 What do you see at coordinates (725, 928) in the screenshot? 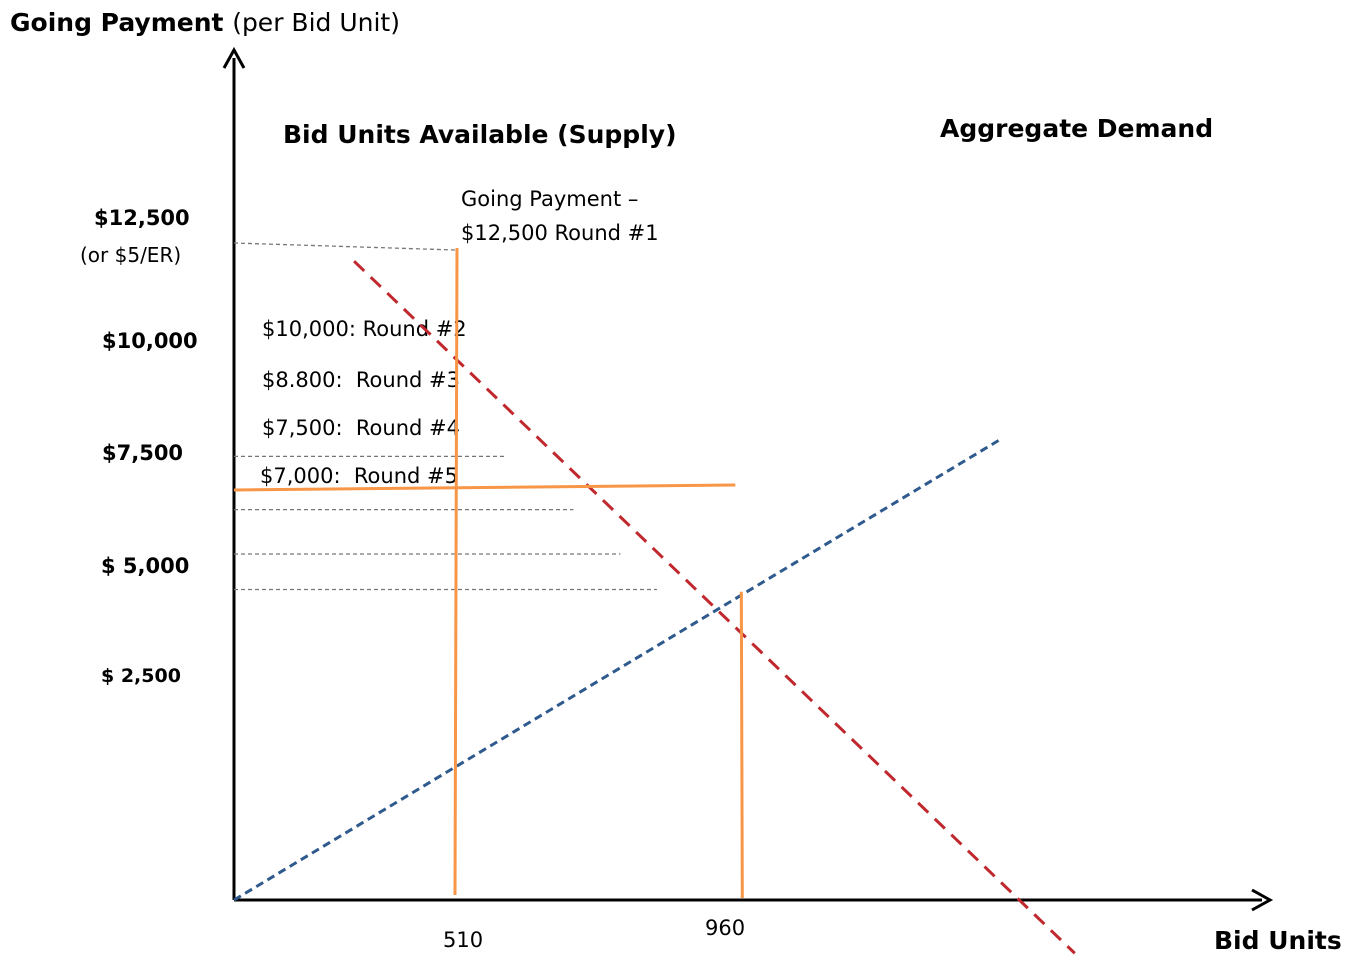
I see `x-tick-960: 960` at bounding box center [725, 928].